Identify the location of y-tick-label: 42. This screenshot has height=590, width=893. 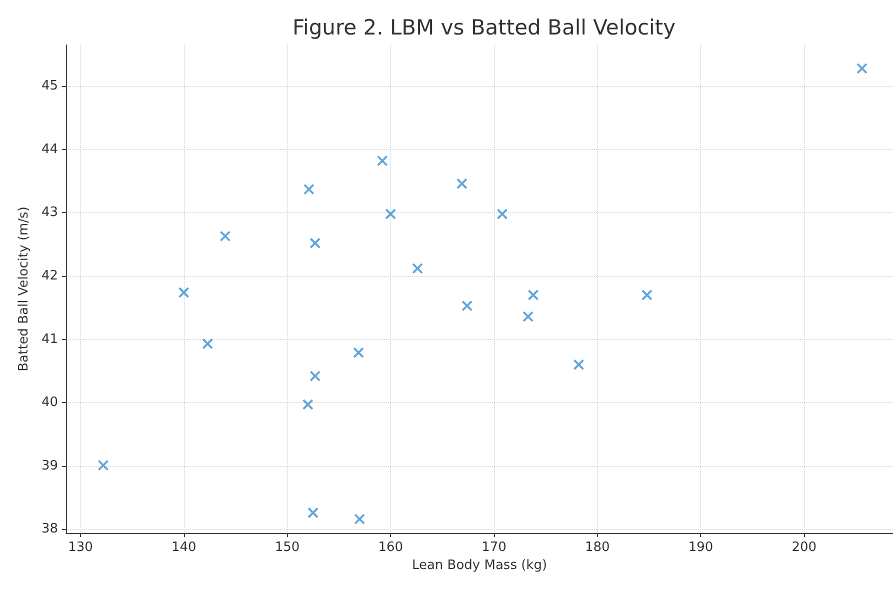
(49, 276).